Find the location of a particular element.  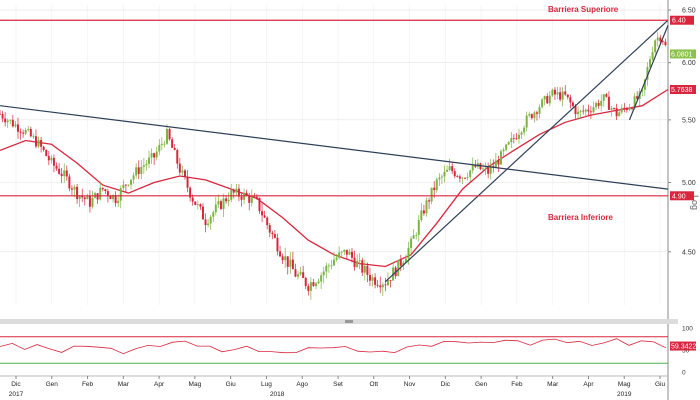

y-tick-label: 6.00 is located at coordinates (689, 63).